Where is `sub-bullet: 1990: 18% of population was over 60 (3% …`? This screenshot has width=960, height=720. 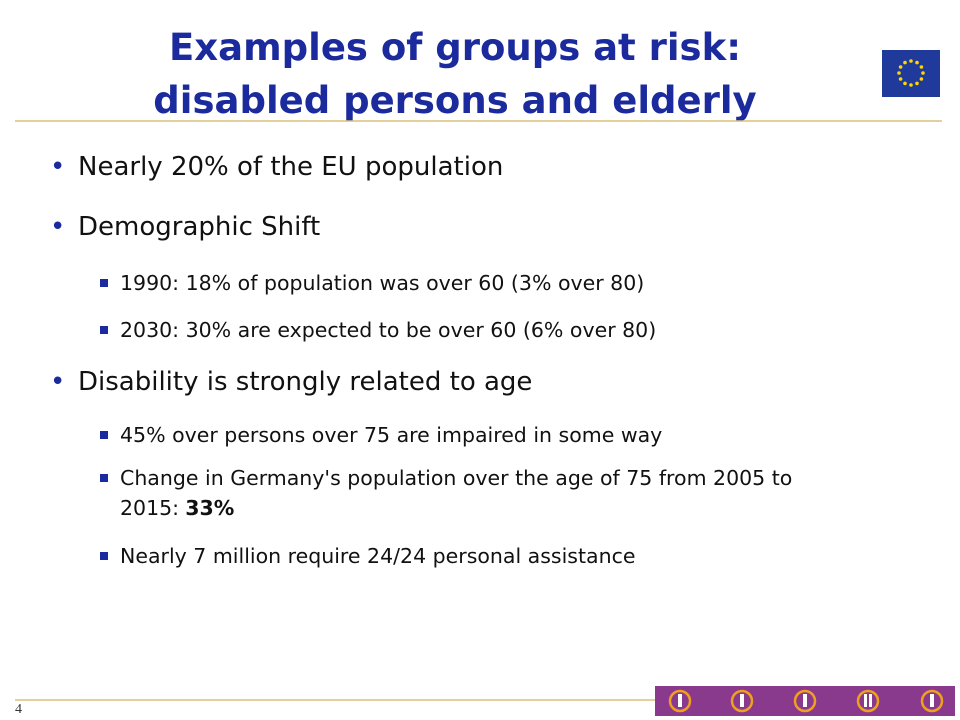 sub-bullet: 1990: 18% of population was over 60 (3% … is located at coordinates (470, 283).